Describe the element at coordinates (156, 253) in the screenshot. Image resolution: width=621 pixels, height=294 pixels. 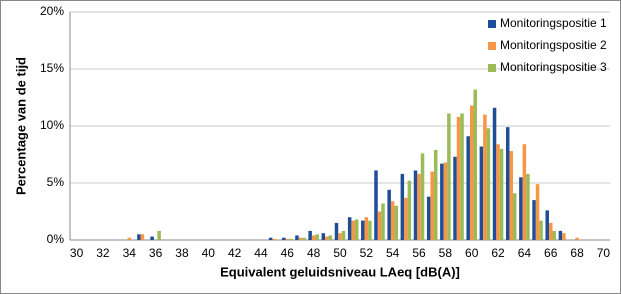
I see `x-tick-label: 36` at that location.